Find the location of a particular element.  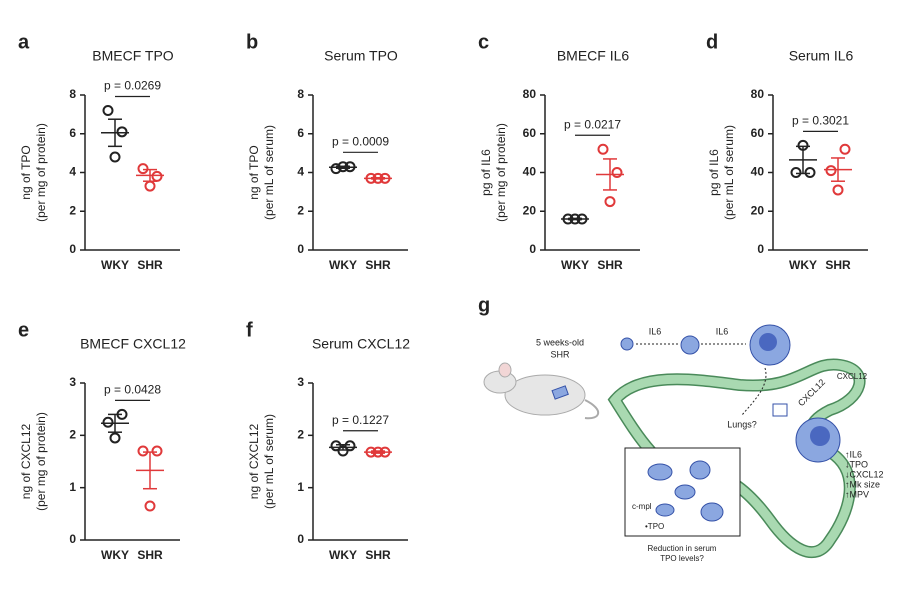

vessel-label: CXCL12 is located at coordinates (852, 376).